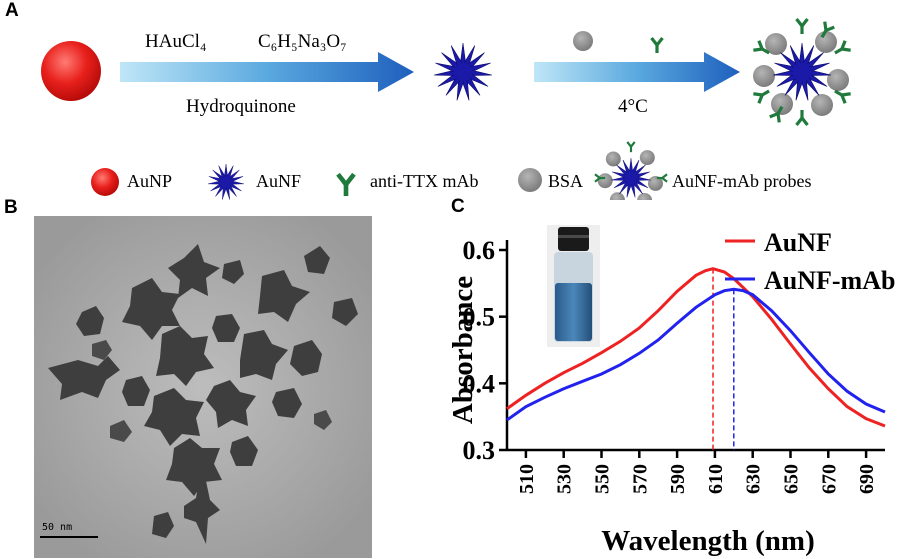  I want to click on x-tick-label: 650, so click(792, 479).